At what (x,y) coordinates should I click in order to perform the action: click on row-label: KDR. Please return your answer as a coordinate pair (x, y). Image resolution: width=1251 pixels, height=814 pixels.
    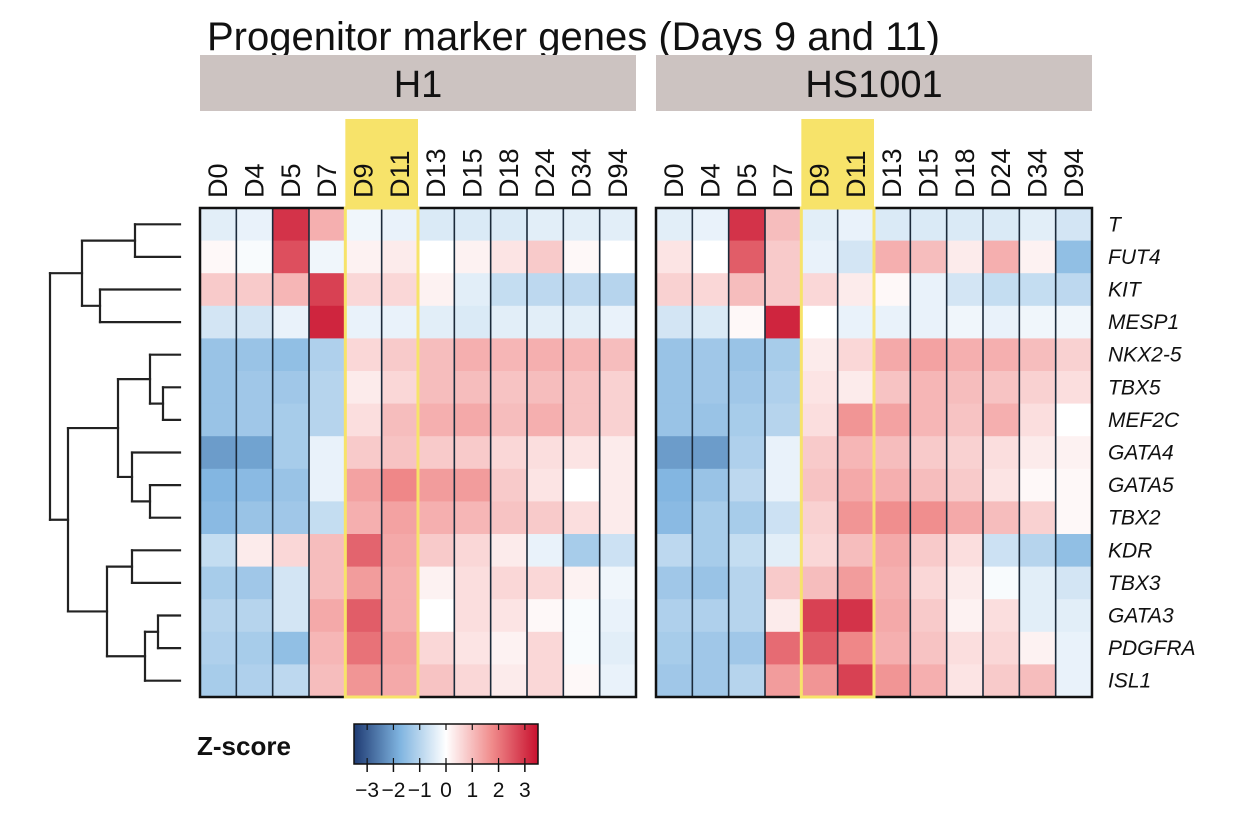
    Looking at the image, I should click on (1130, 550).